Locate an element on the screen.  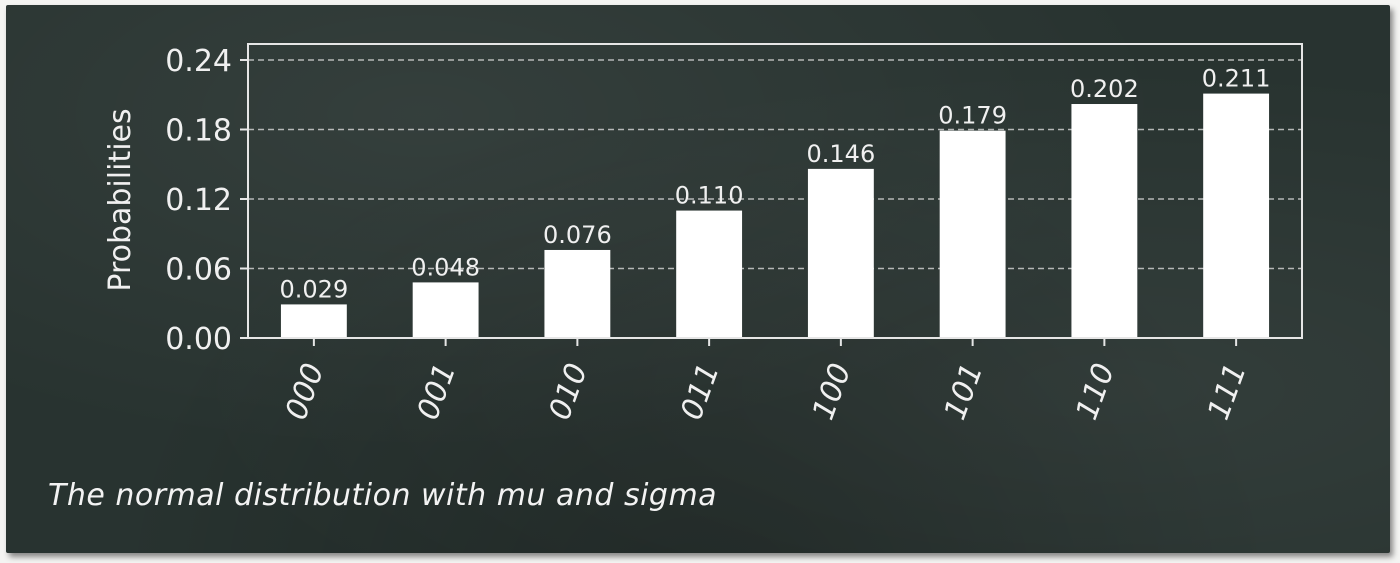
x-tick-labels: 000 001 010 011 100 101 110 111 is located at coordinates (766, 381).